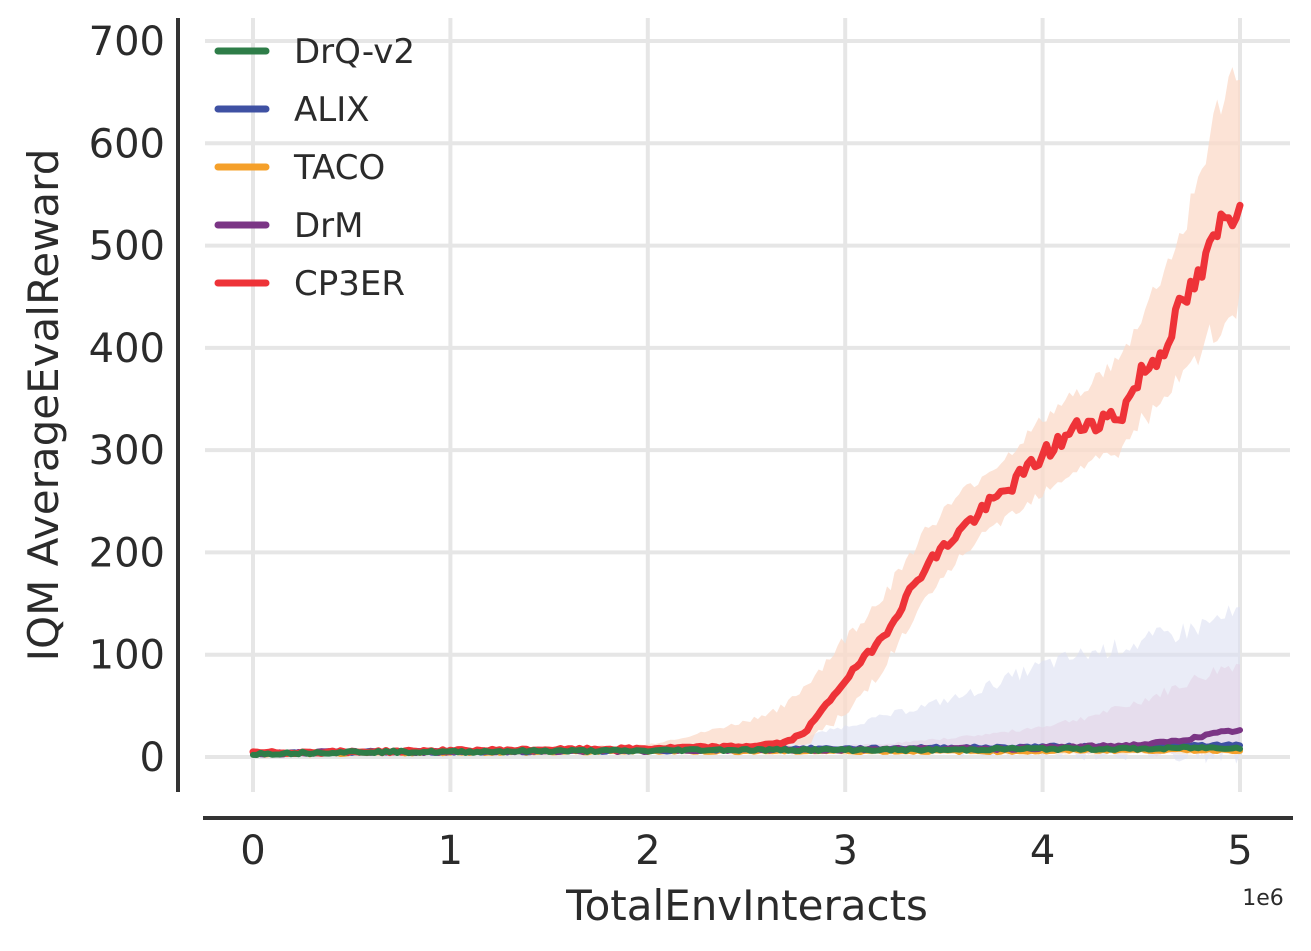 The width and height of the screenshot is (1311, 951). Describe the element at coordinates (746, 750) in the screenshot. I see `series-line-drq-v2` at that location.